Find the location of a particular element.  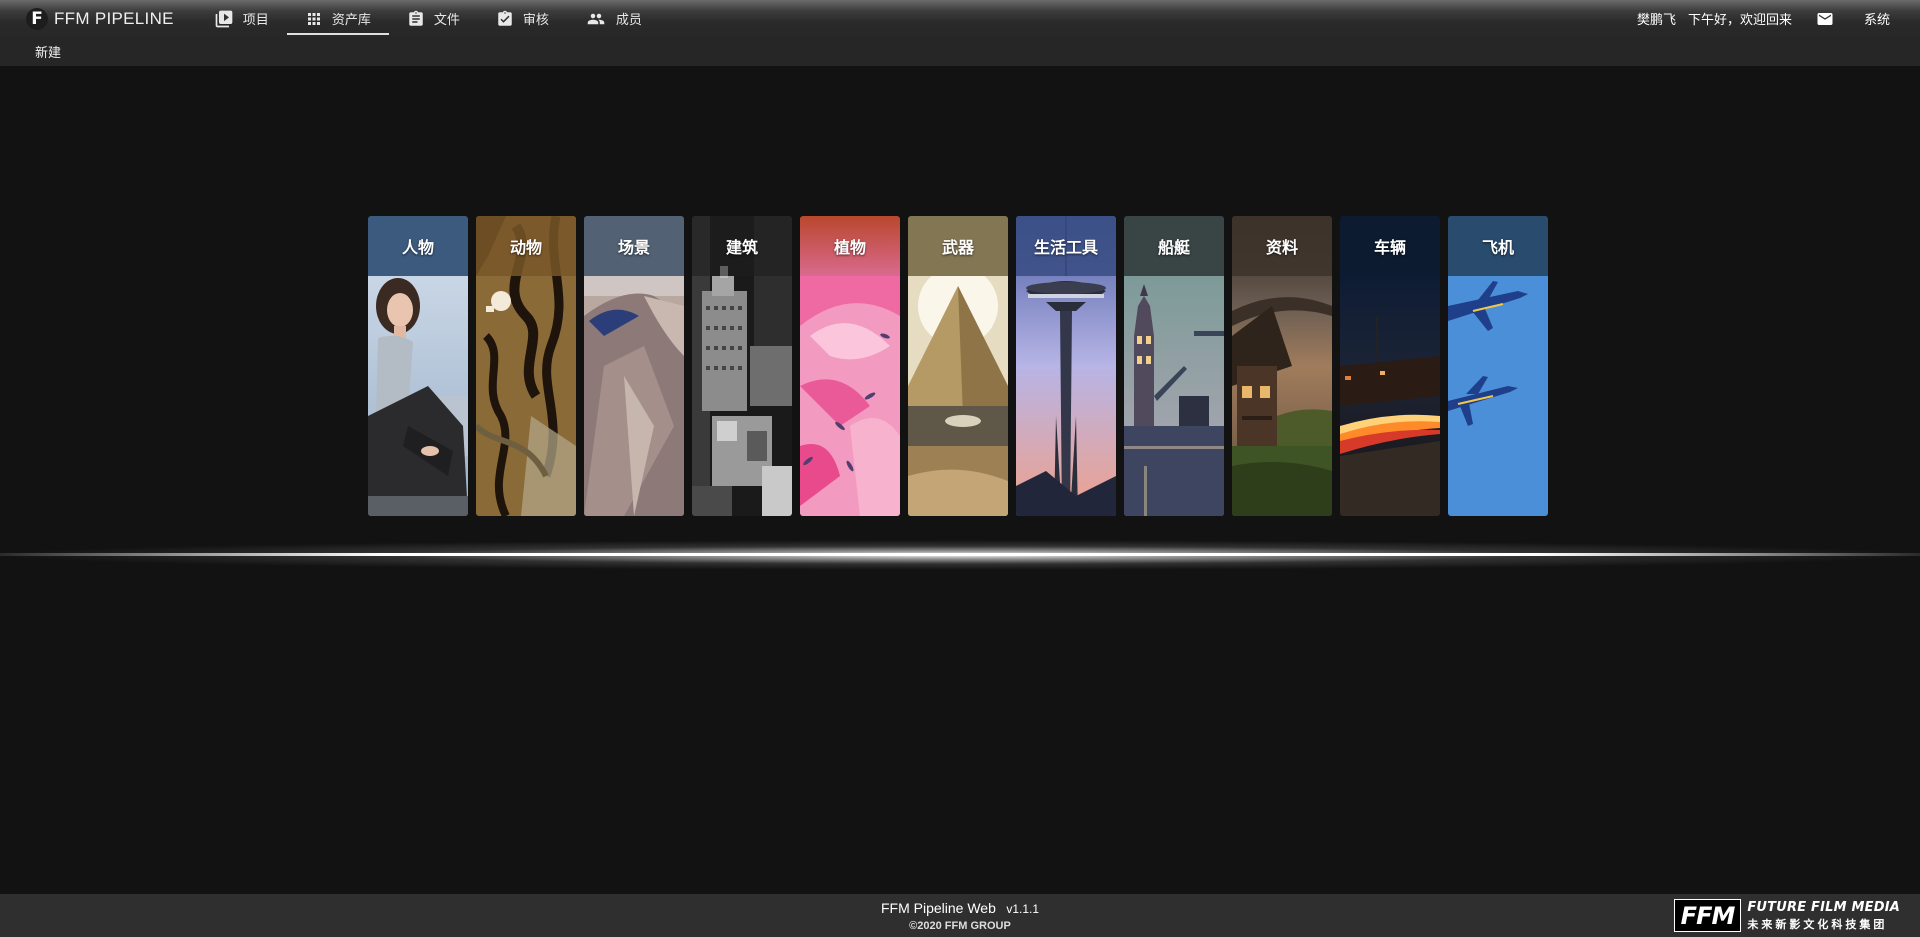

greeting-text: 下午好，欢迎回来 is located at coordinates (1739, 20).